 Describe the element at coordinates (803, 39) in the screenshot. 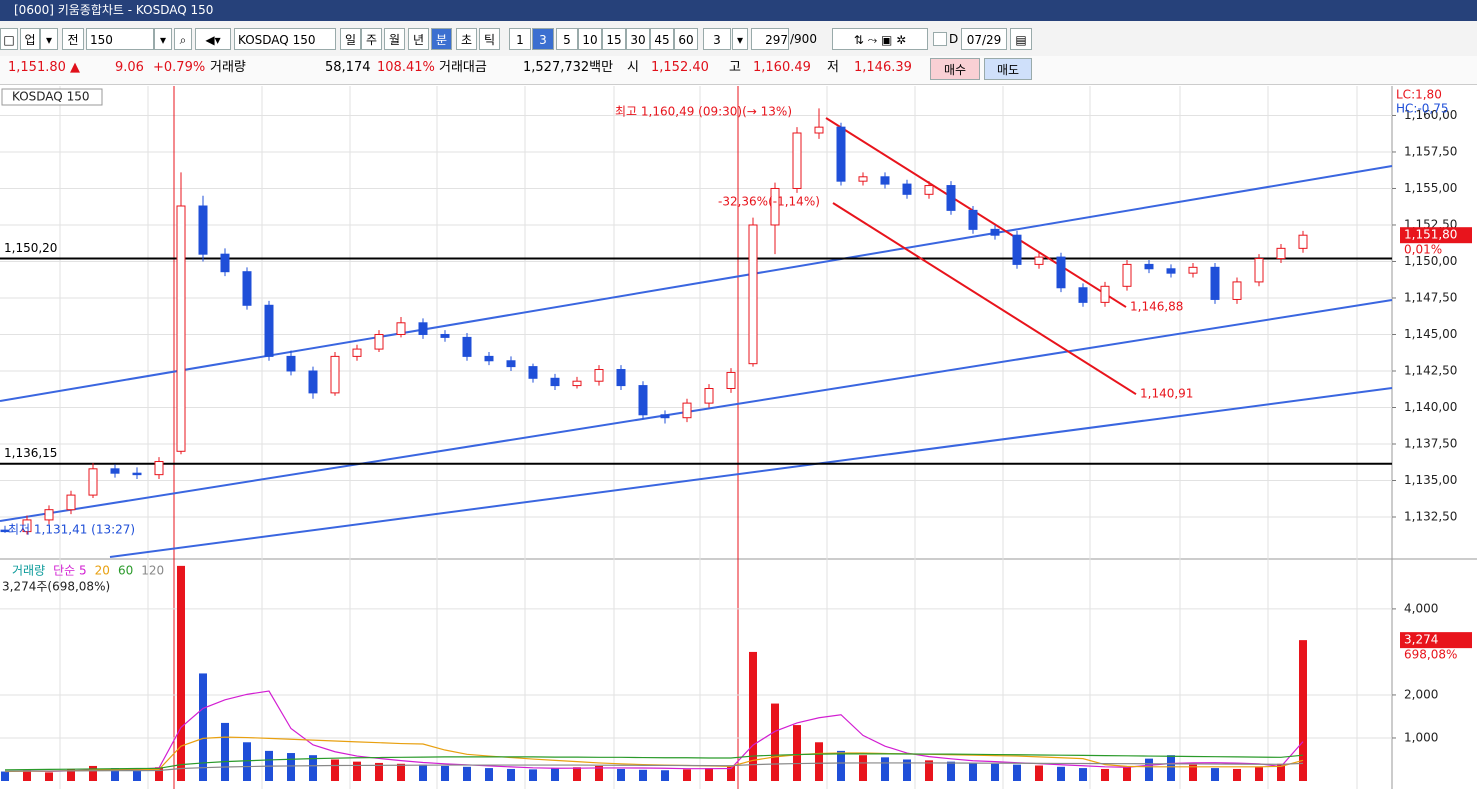

I see `bars-max: /900` at that location.